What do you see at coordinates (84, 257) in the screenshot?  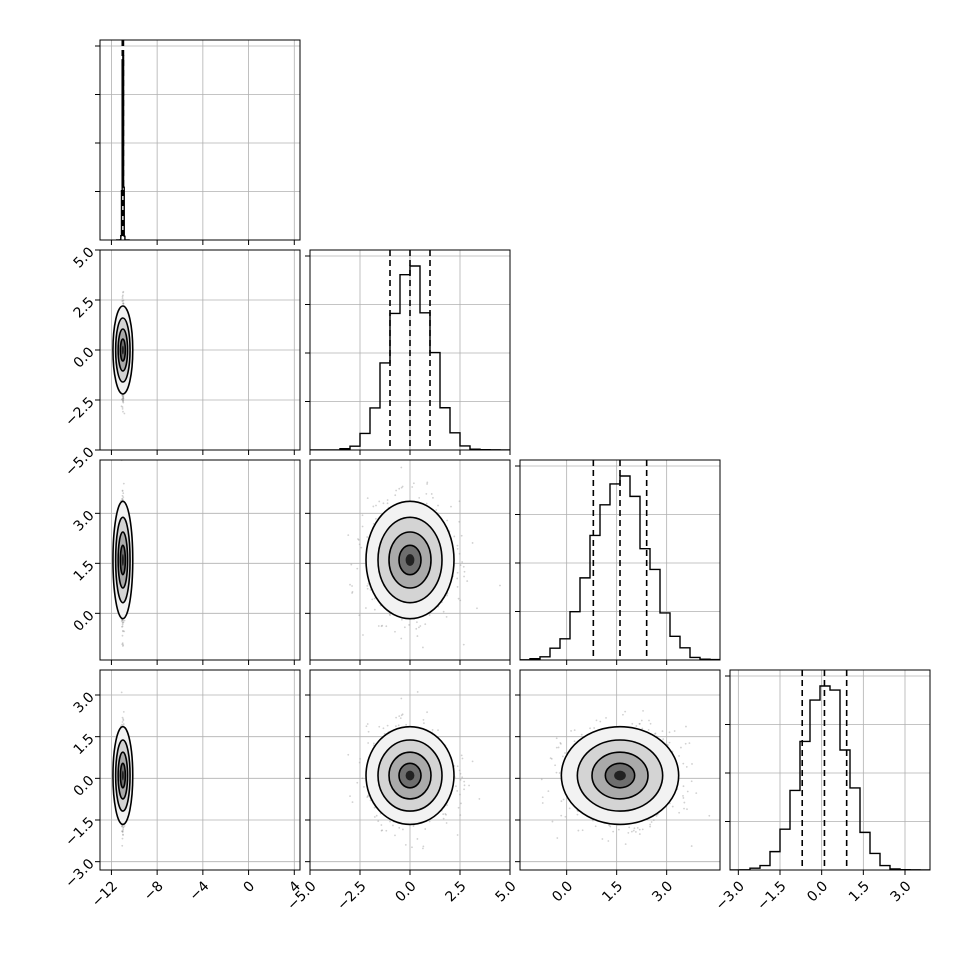 I see `y-tick-label: 5.0` at bounding box center [84, 257].